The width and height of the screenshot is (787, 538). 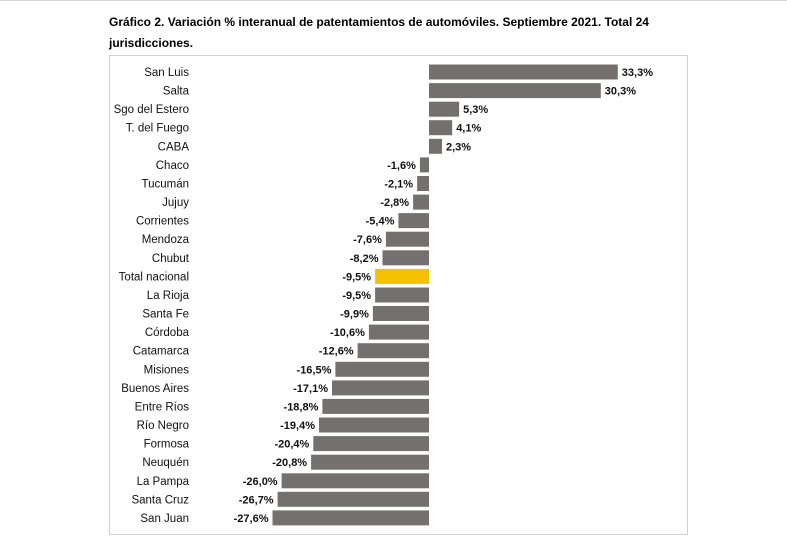 I want to click on category-label: Río Negro, so click(x=163, y=426).